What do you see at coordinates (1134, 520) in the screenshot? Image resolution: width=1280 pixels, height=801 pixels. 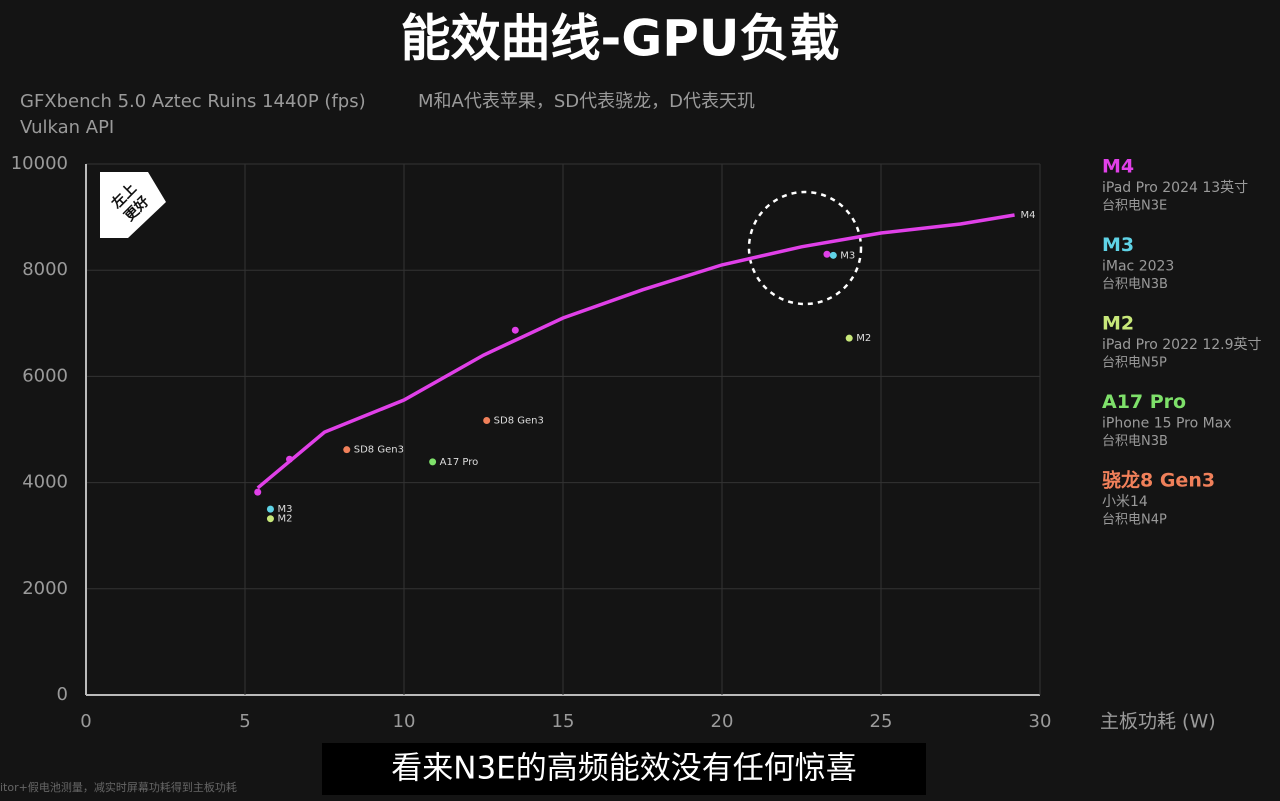 I see `legend-process: 台积电N4P` at bounding box center [1134, 520].